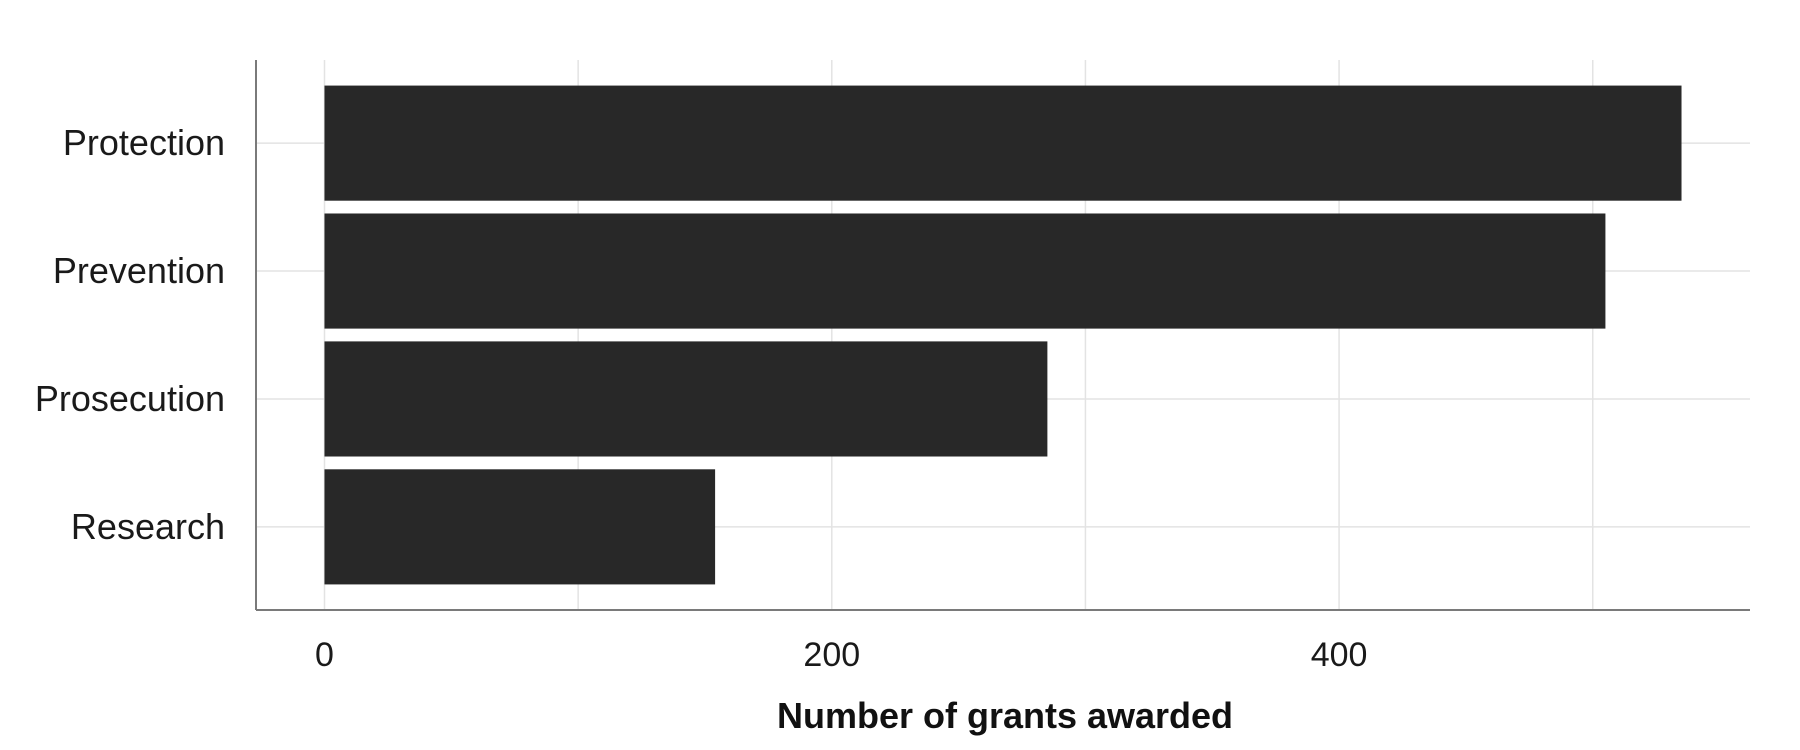  What do you see at coordinates (686, 399) in the screenshot?
I see `bar-prosecution` at bounding box center [686, 399].